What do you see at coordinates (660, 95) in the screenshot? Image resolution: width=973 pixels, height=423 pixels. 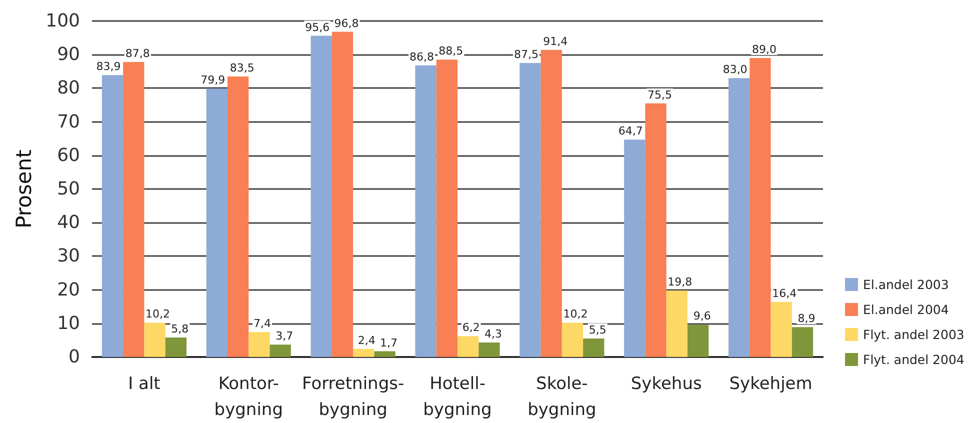 I see `data-label: 75,5` at bounding box center [660, 95].